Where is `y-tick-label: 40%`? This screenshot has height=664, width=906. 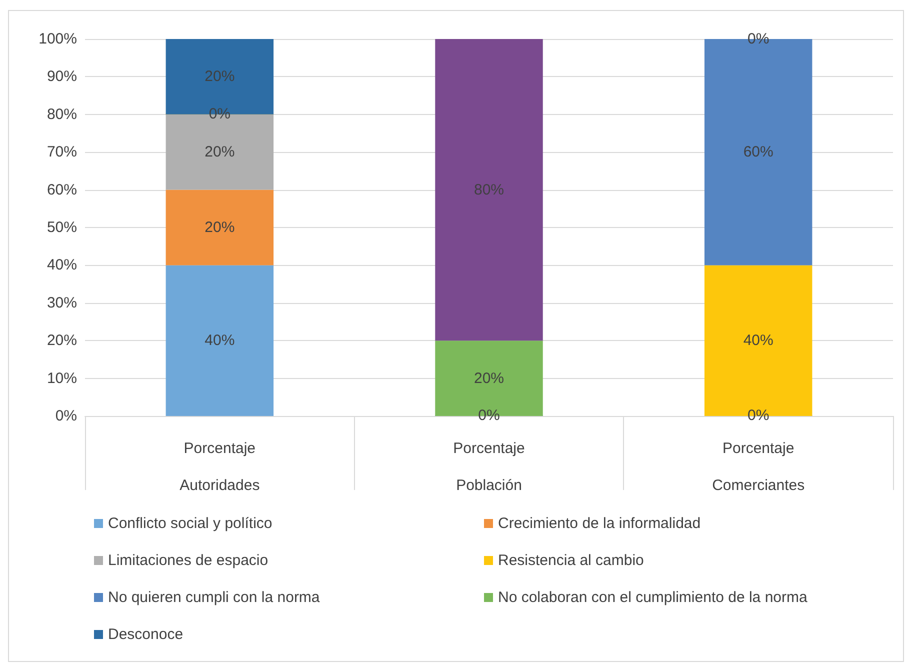 y-tick-label: 40% is located at coordinates (61, 265).